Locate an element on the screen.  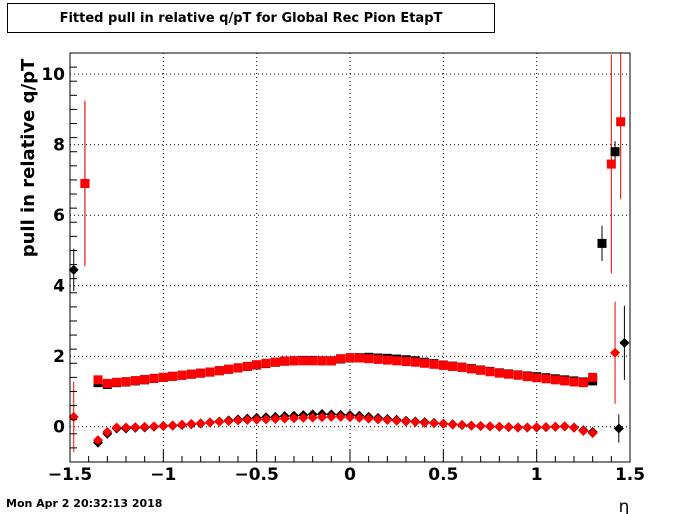
y-tick-label: 8 is located at coordinates (59, 146).